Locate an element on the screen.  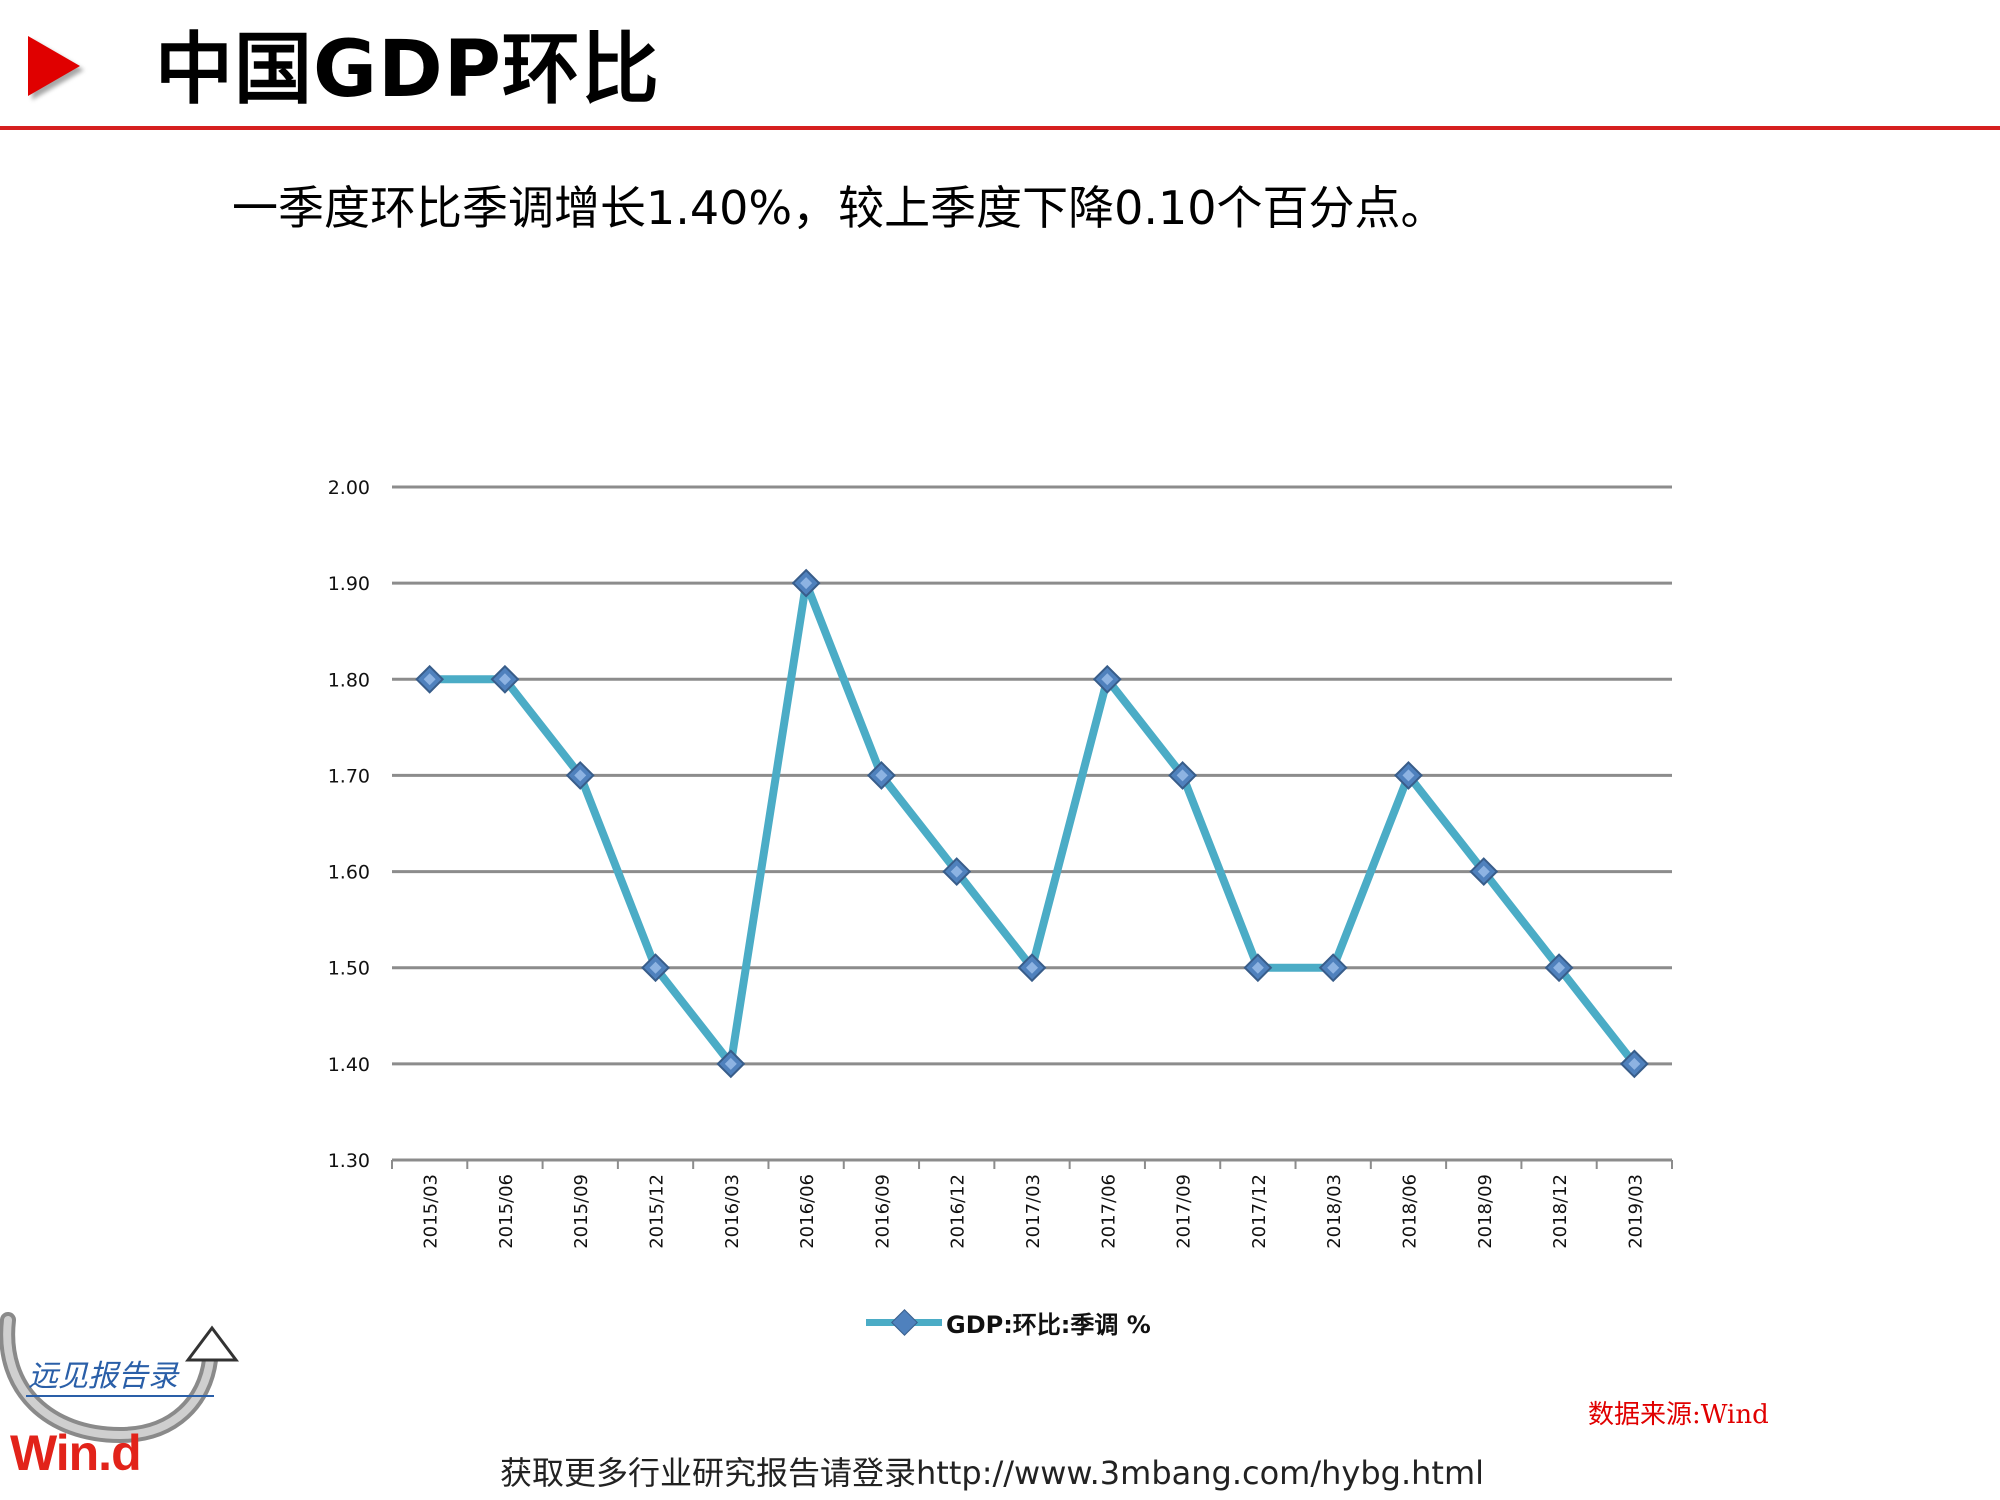
y-tick-label: 2.00 is located at coordinates (349, 488).